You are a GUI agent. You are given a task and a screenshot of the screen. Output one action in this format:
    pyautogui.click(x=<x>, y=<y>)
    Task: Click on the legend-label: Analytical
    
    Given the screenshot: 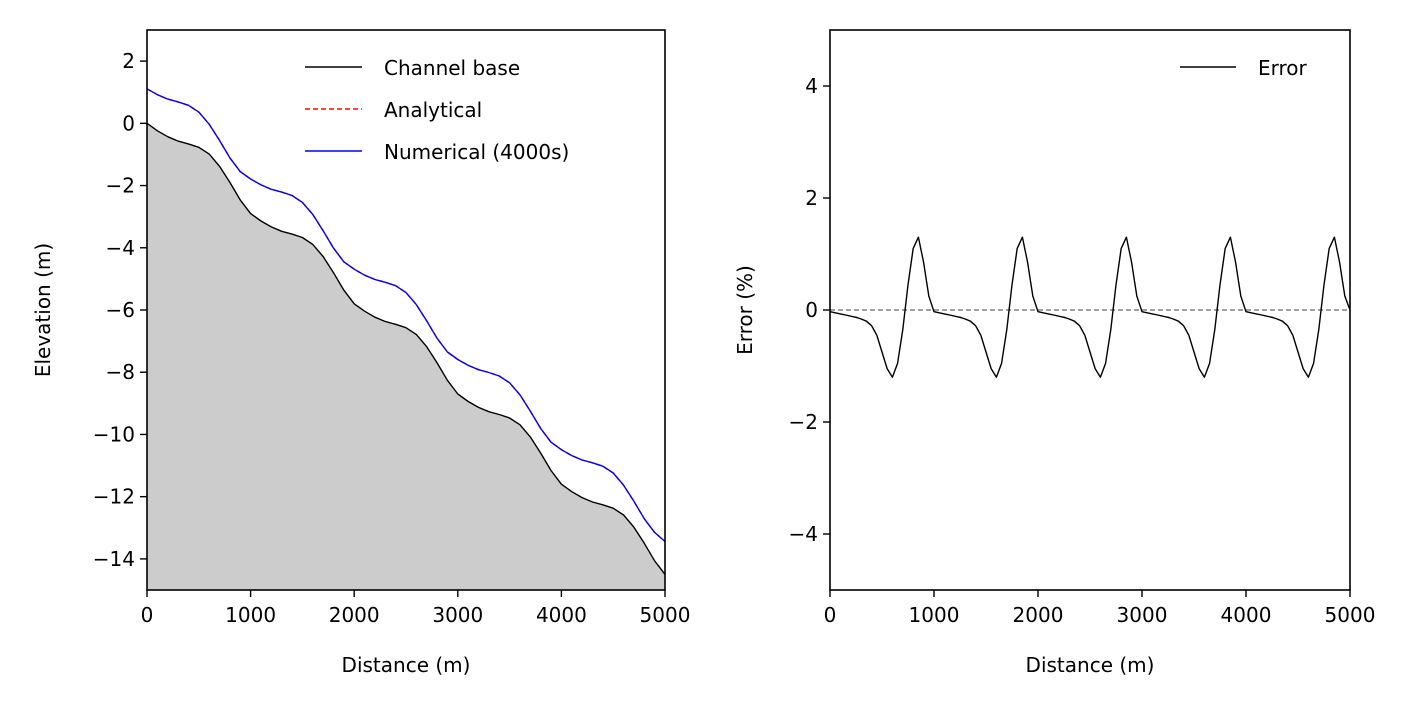 What is the action you would take?
    pyautogui.click(x=433, y=110)
    